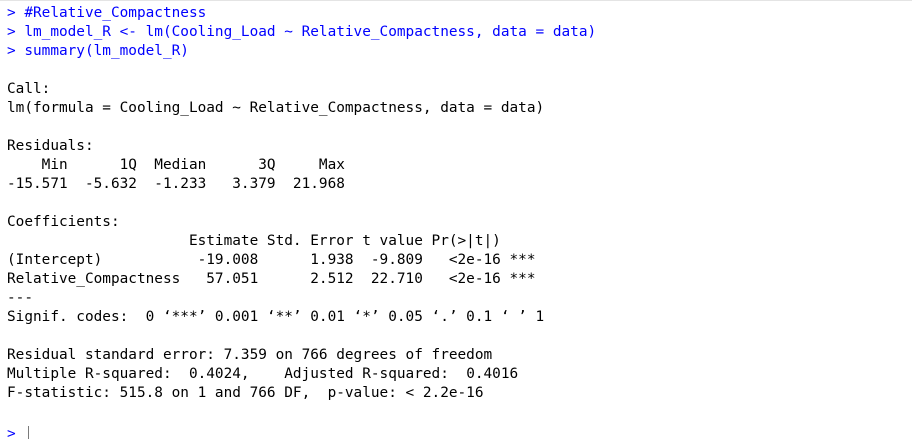  Describe the element at coordinates (115, 13) in the screenshot. I see `console-input-code: #Relative_Compactness` at that location.